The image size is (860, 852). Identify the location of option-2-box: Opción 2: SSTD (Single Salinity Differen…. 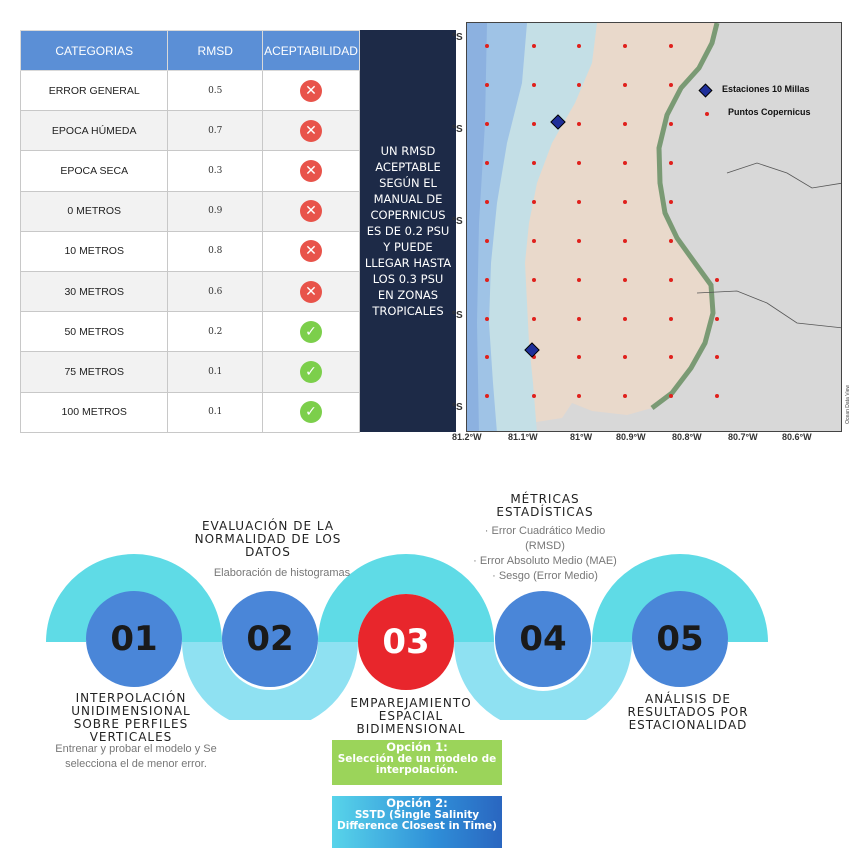
(417, 822).